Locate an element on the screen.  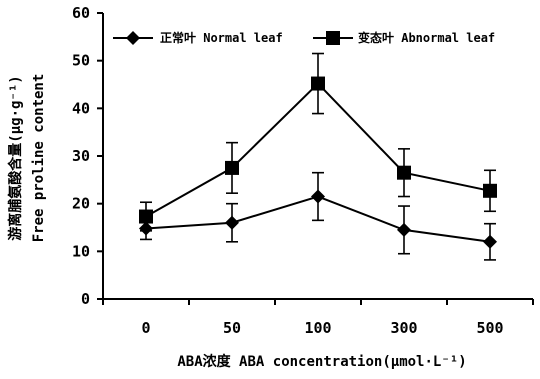
y-axis-title-cn: 游离脯氨酸含量(μg·g⁻¹) is located at coordinates (15, 157).